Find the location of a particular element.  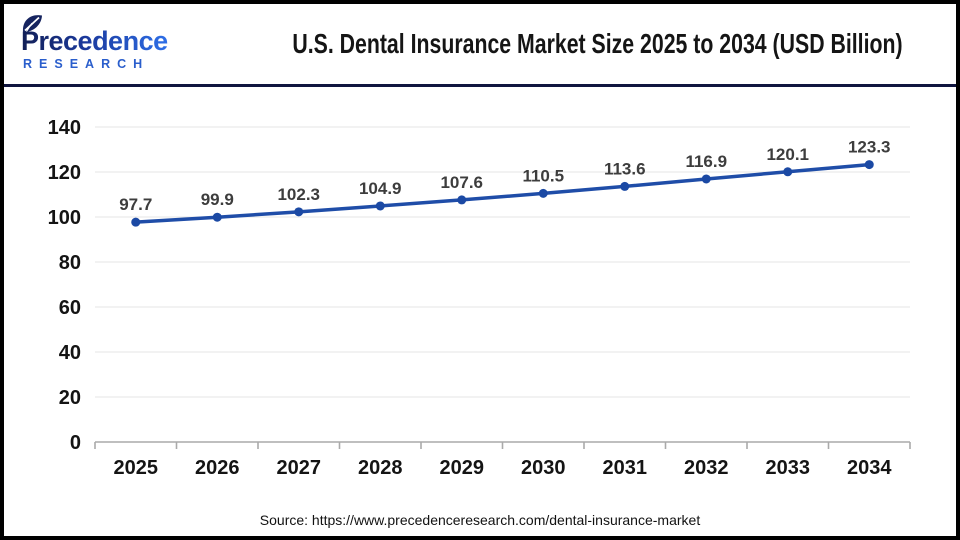

x-tick-label: 2034 is located at coordinates (869, 468).